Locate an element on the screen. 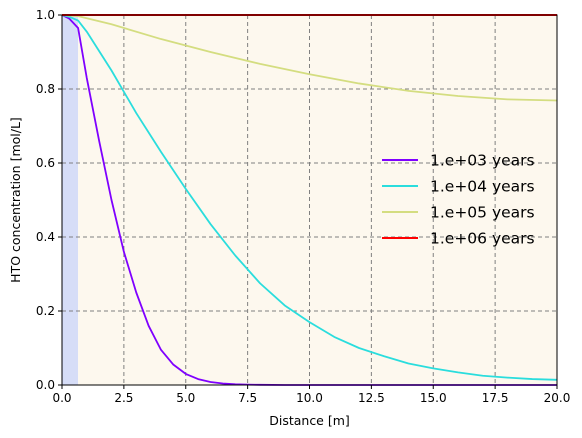  x-tick-label: 15.0 is located at coordinates (433, 398).